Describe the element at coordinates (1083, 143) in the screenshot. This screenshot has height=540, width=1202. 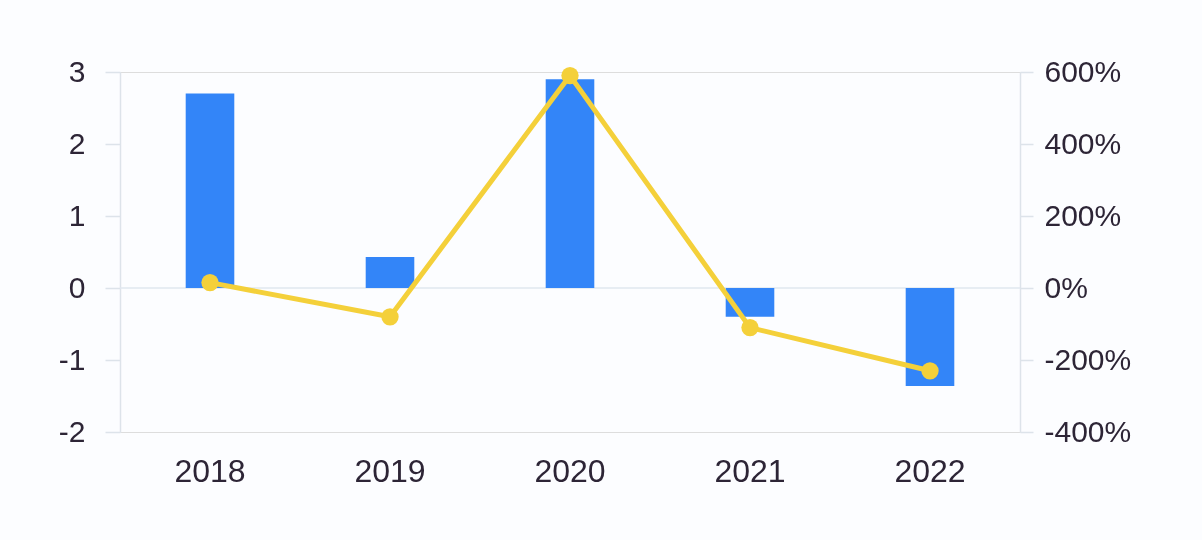
I see `y2-tick-label: 400%` at that location.